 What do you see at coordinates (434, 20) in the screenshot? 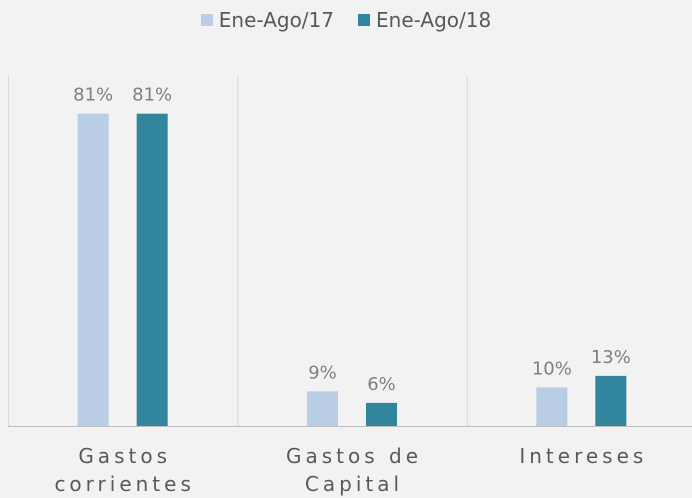
I see `legend-label: Ene-Ago/18` at bounding box center [434, 20].